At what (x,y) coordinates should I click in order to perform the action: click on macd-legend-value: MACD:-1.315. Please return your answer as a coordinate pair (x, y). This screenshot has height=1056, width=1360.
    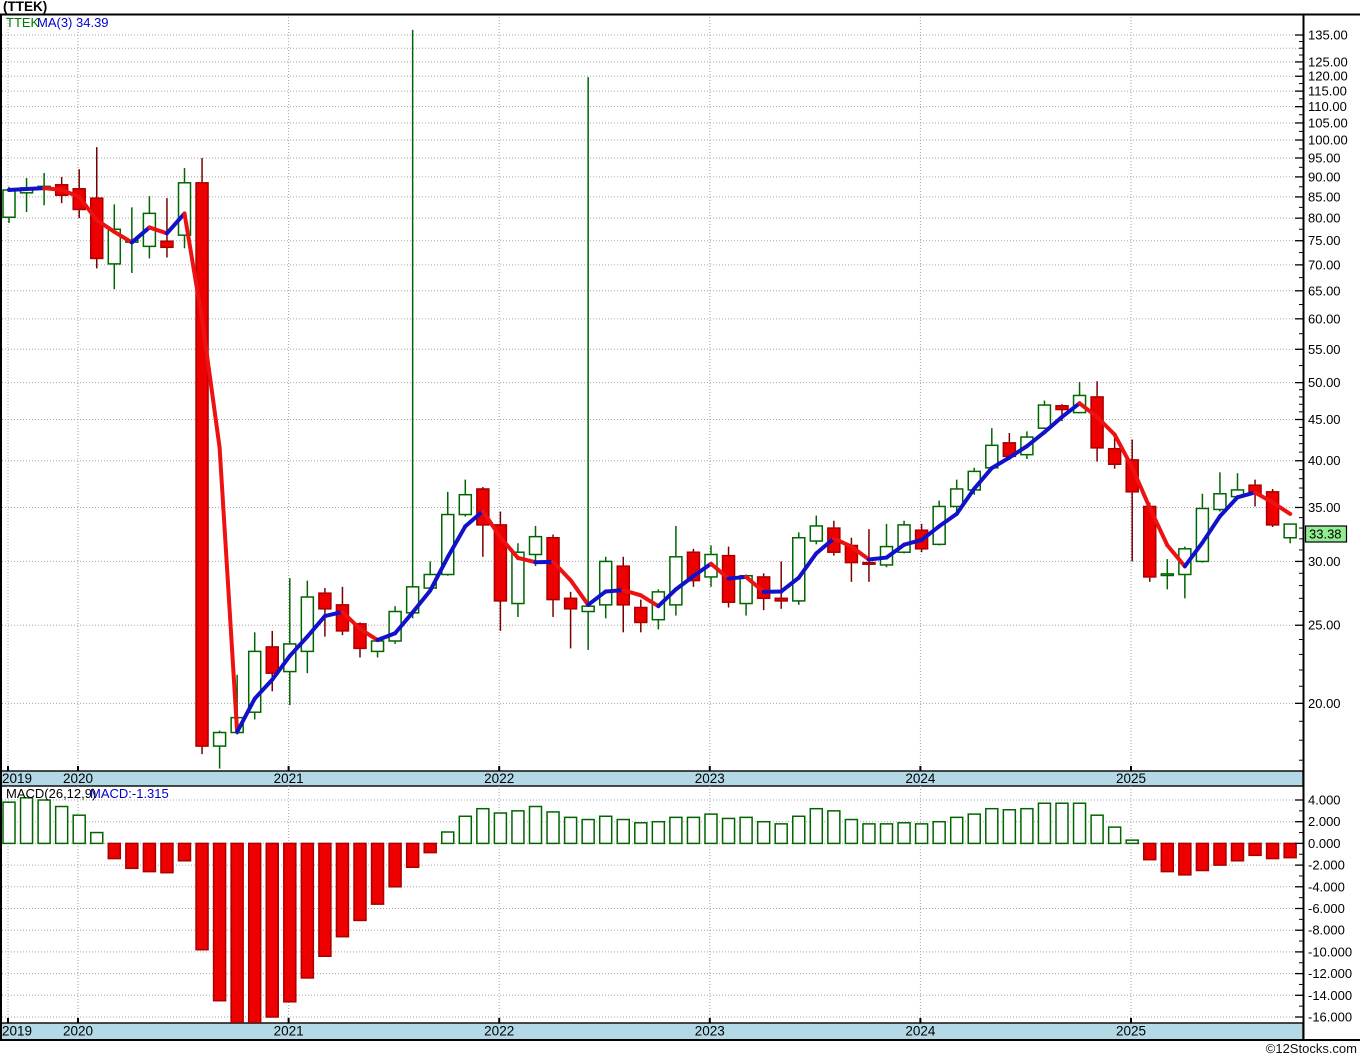
    Looking at the image, I should click on (129, 793).